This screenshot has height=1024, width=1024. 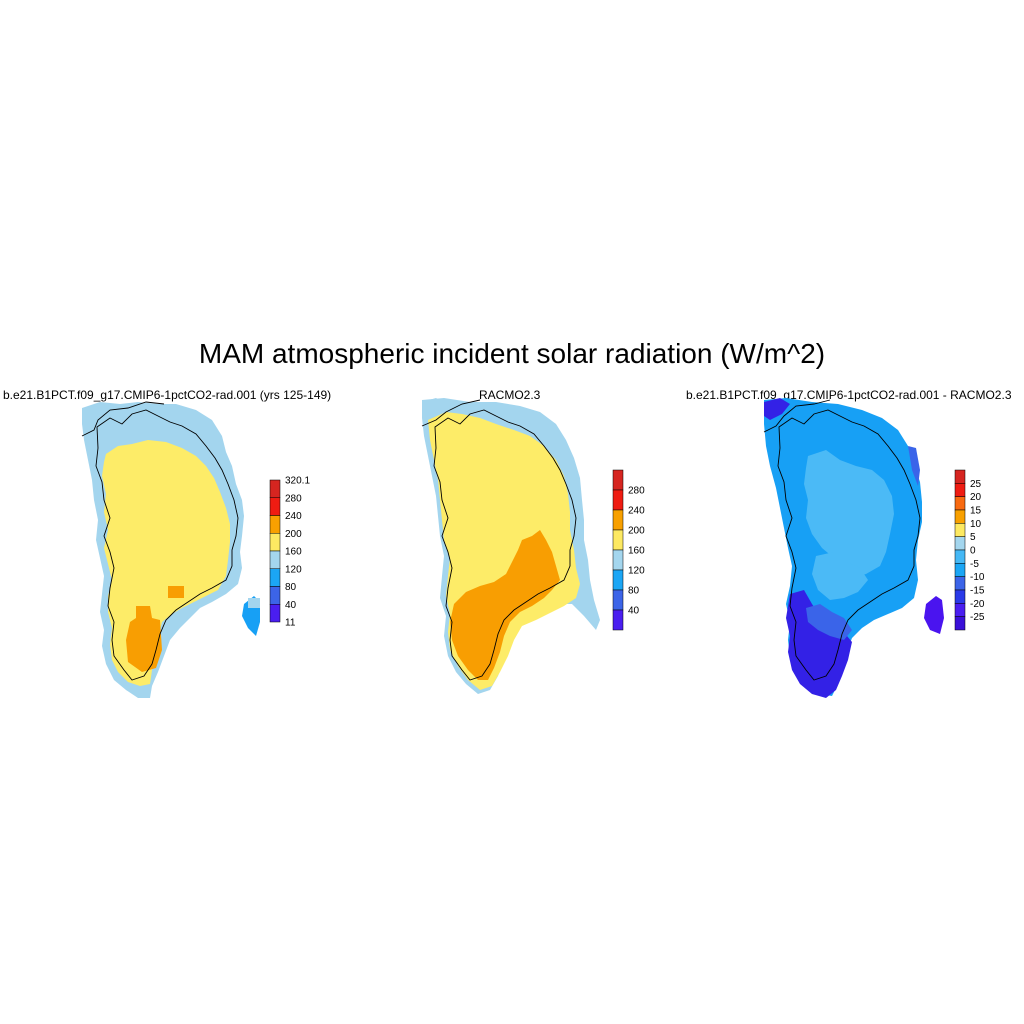 I want to click on colorbar-label: 320.1, so click(x=297, y=481).